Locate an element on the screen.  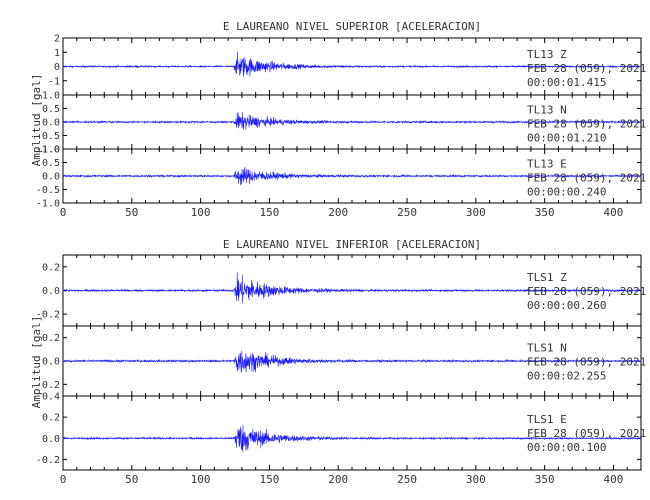
channel-time: 00:00:00.100 is located at coordinates (566, 447).